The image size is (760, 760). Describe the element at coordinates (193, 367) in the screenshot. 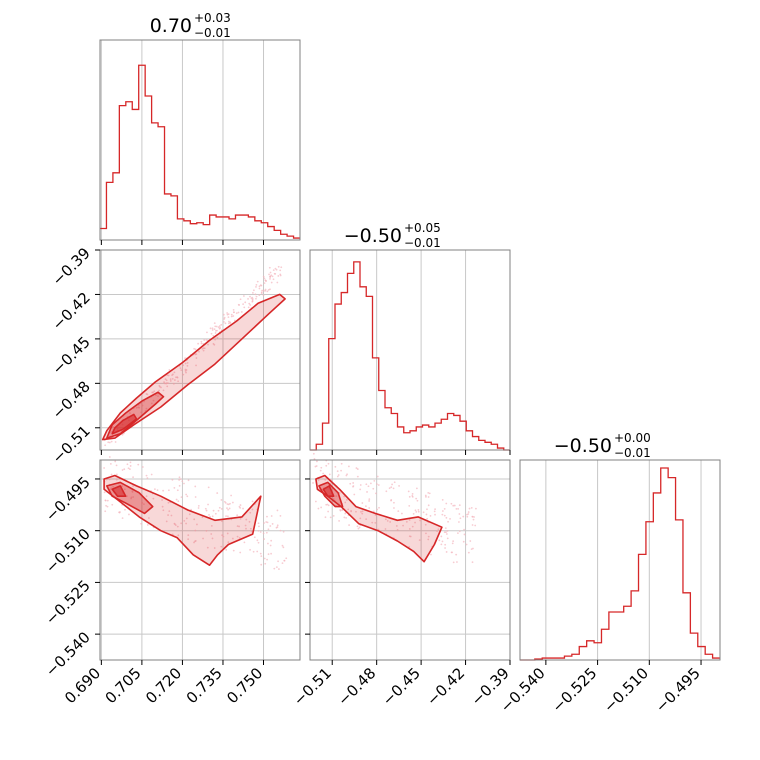

I see `contour-outer` at that location.